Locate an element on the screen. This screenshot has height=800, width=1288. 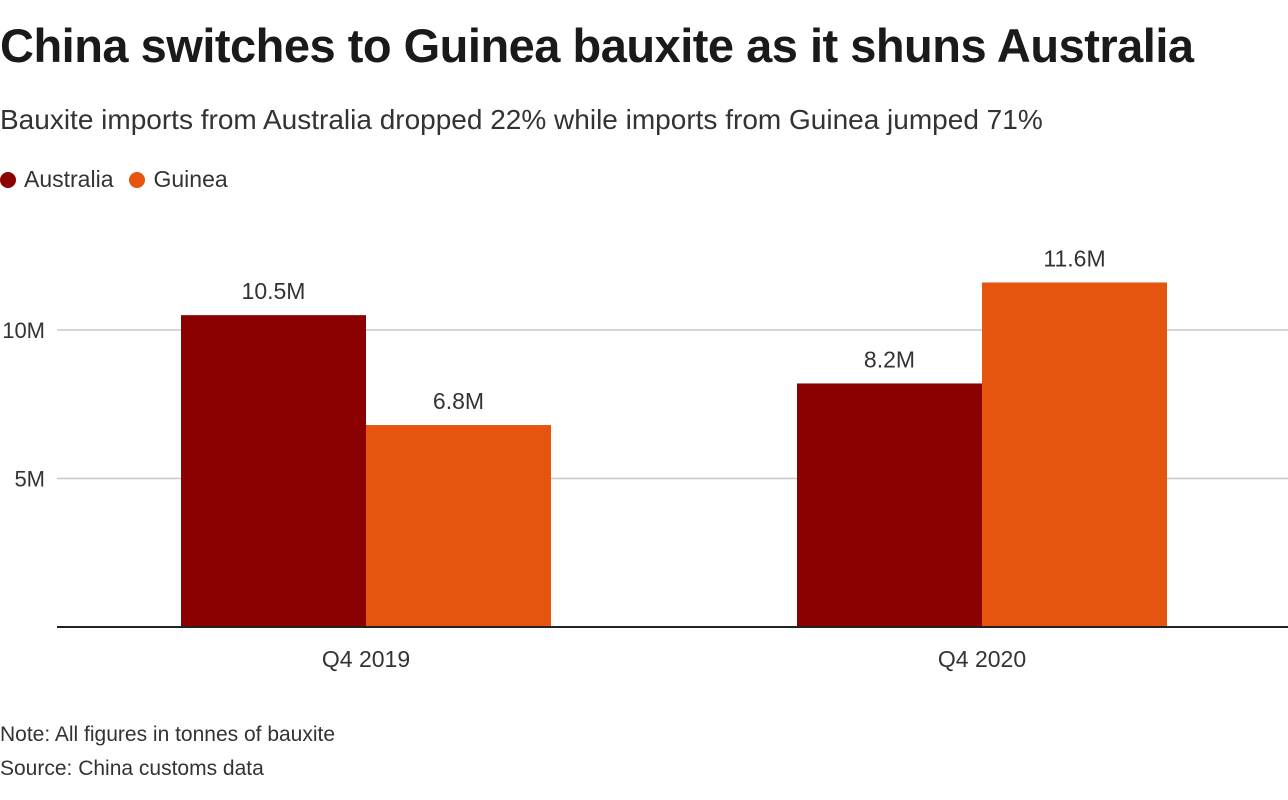
bar-value-label: 10.5M is located at coordinates (274, 291).